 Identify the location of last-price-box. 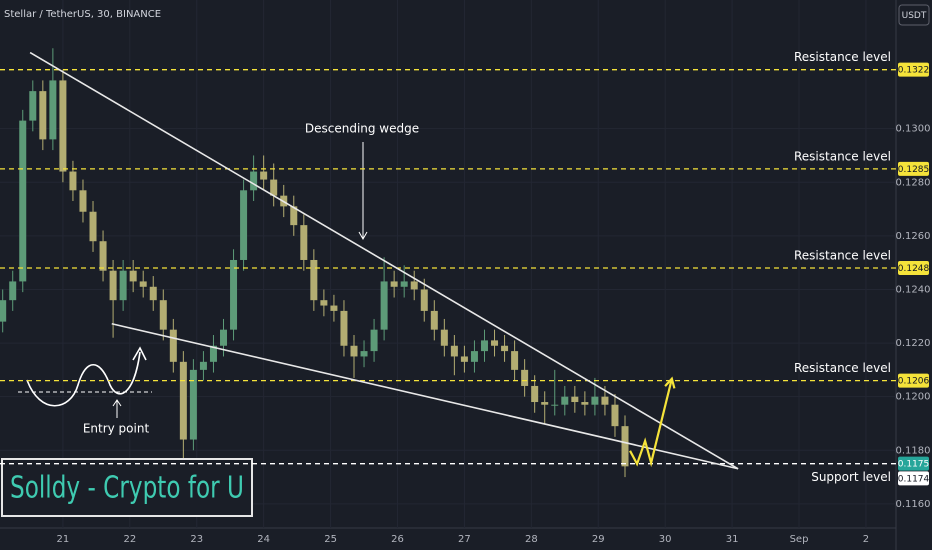
(913, 478).